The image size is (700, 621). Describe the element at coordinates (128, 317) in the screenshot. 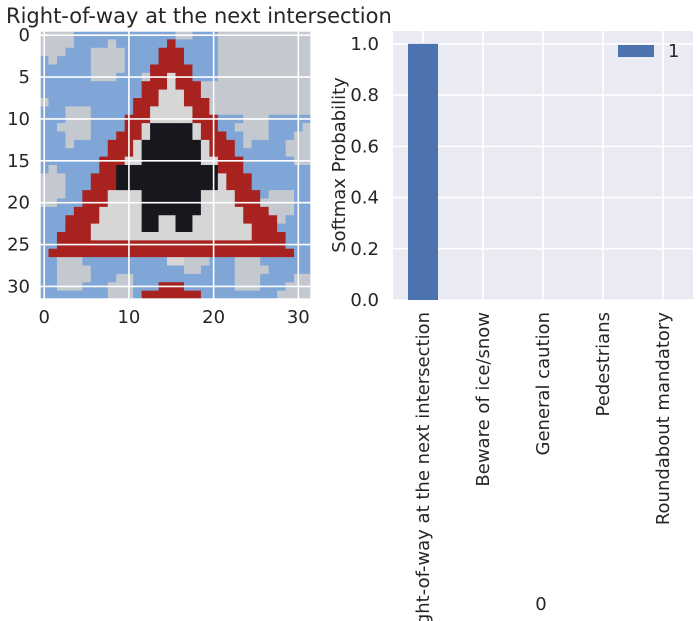

I see `image-x-tick-label: 10` at that location.